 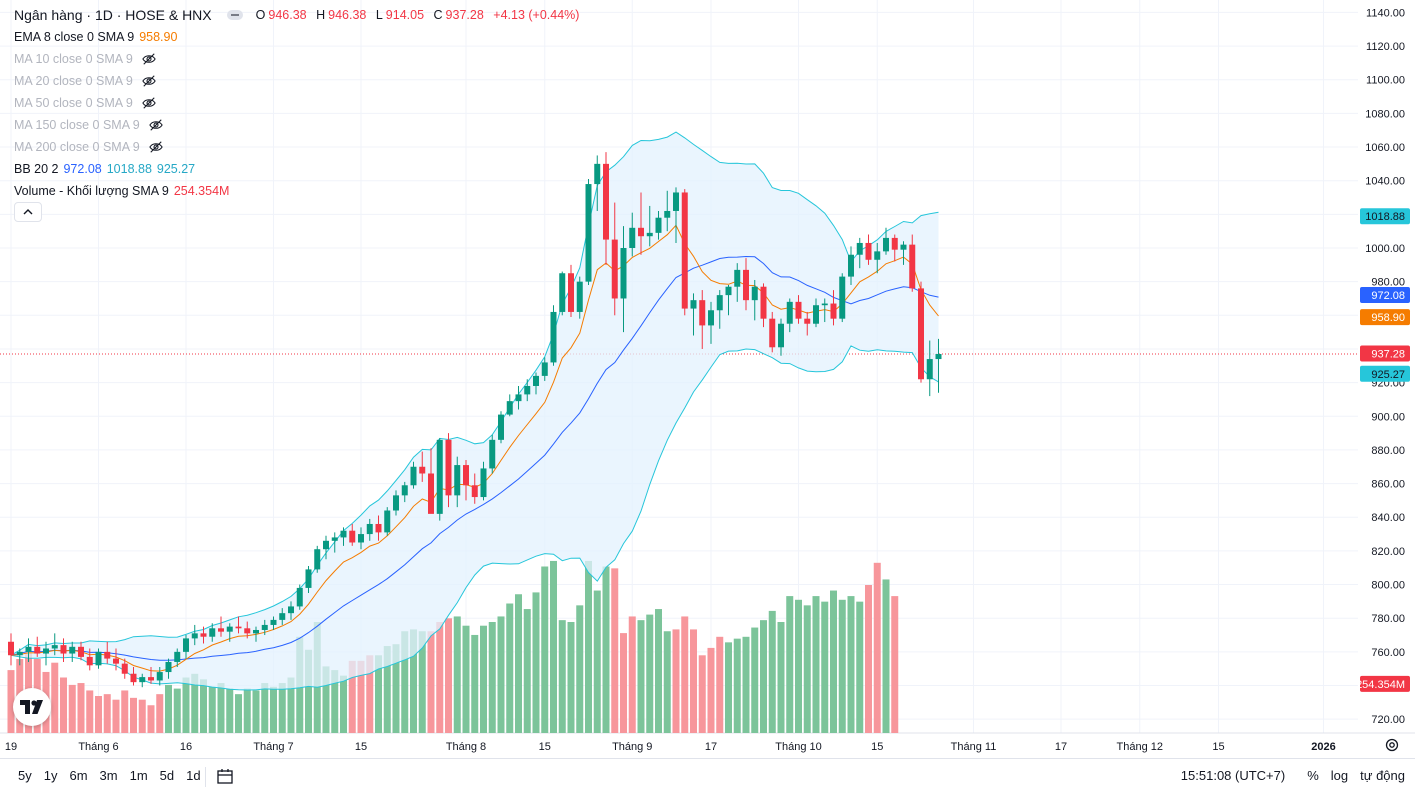 I want to click on range-1m-button: 1m, so click(x=138, y=775).